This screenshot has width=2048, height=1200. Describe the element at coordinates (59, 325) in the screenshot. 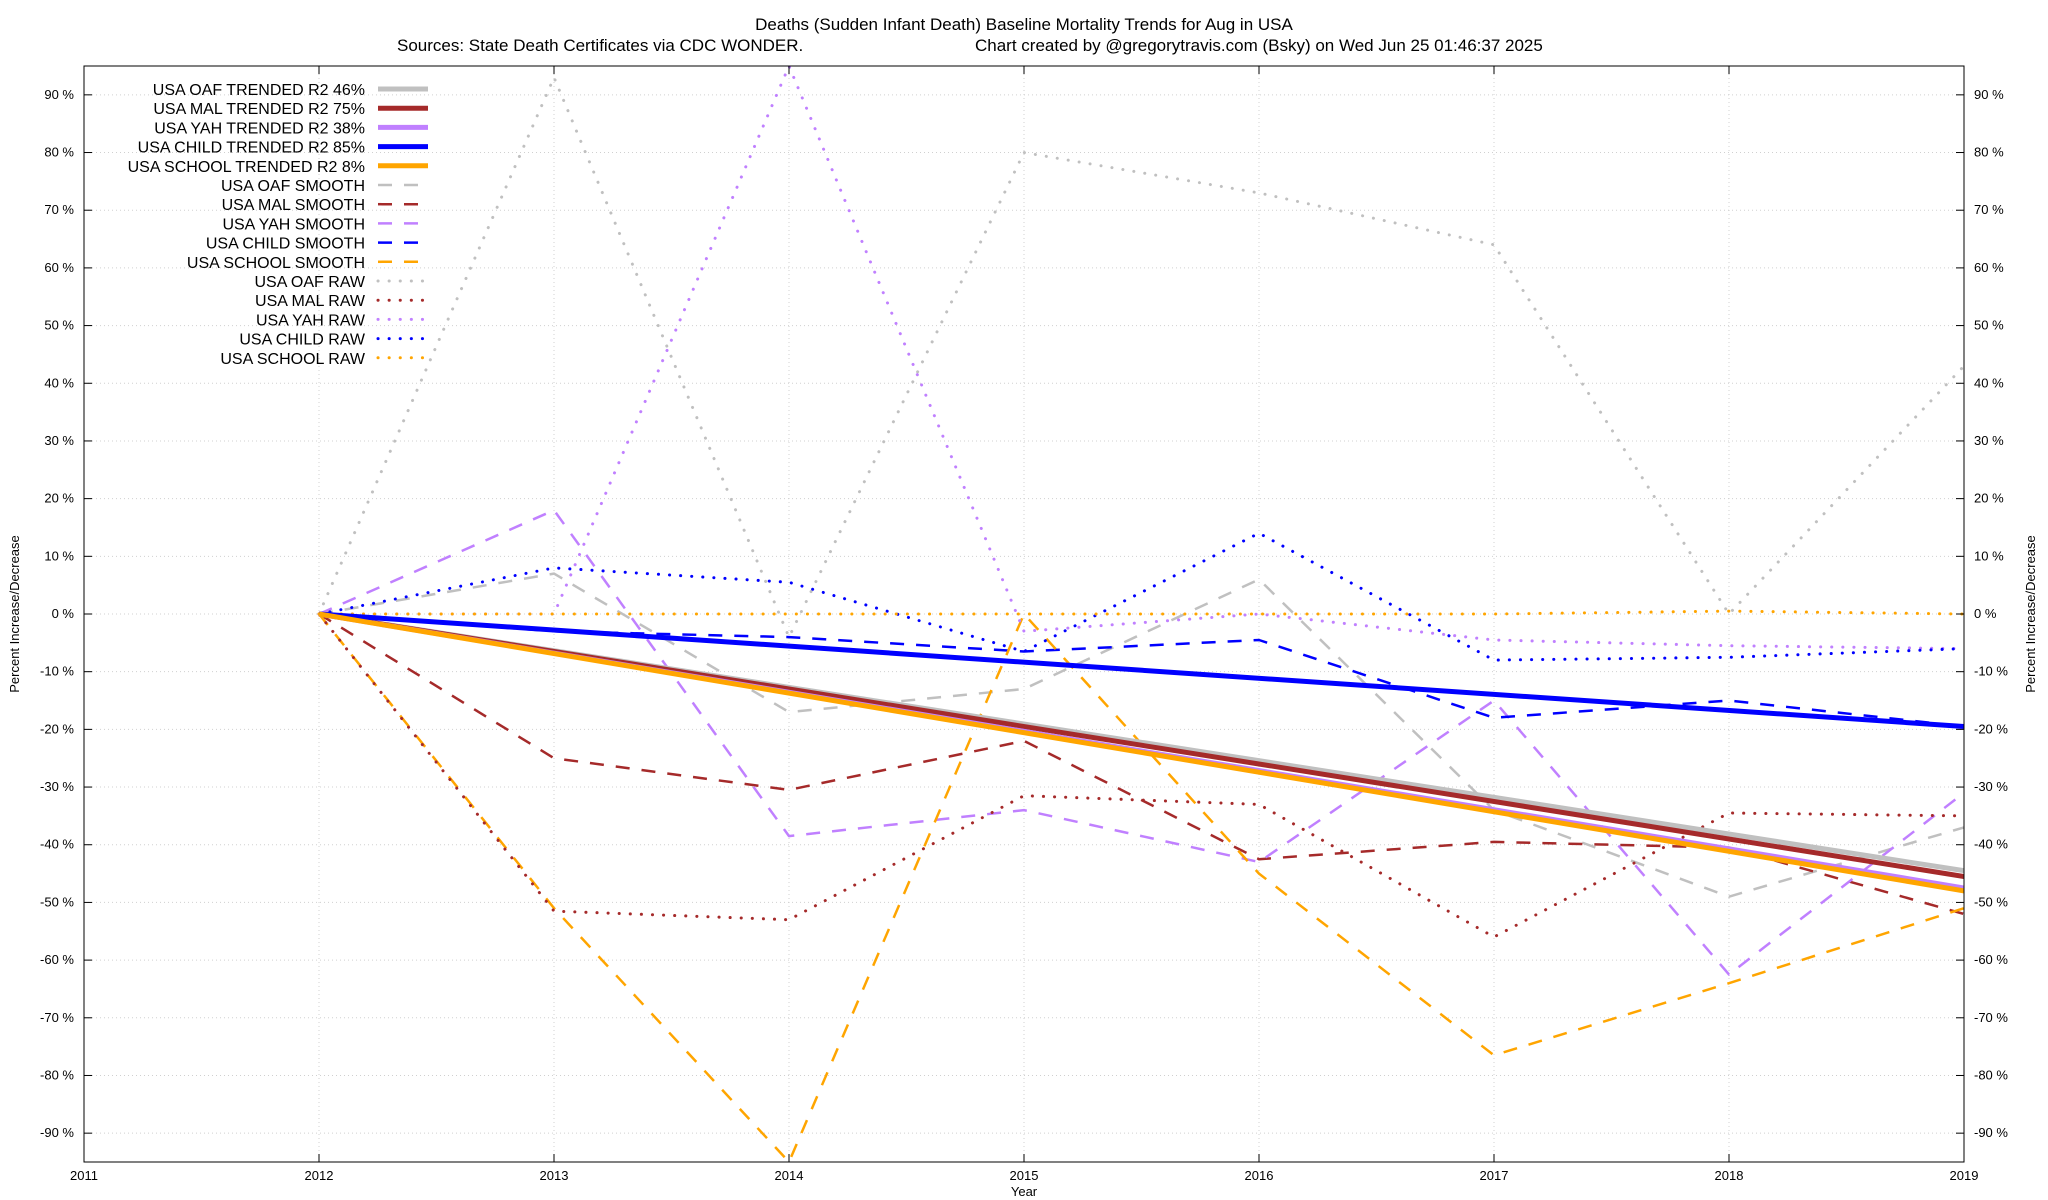

I see `y-tick-label: 50 %` at that location.